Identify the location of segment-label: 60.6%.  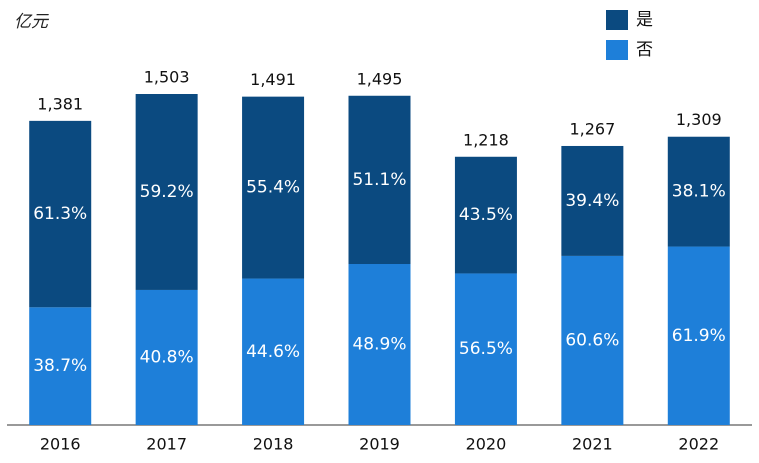
(592, 340).